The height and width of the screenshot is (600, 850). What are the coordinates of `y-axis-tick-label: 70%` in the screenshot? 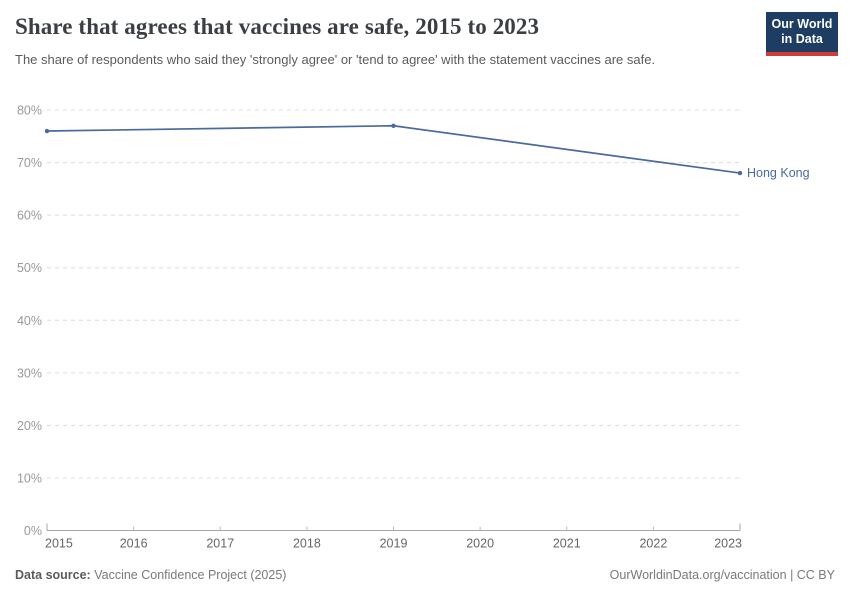 It's located at (29, 163).